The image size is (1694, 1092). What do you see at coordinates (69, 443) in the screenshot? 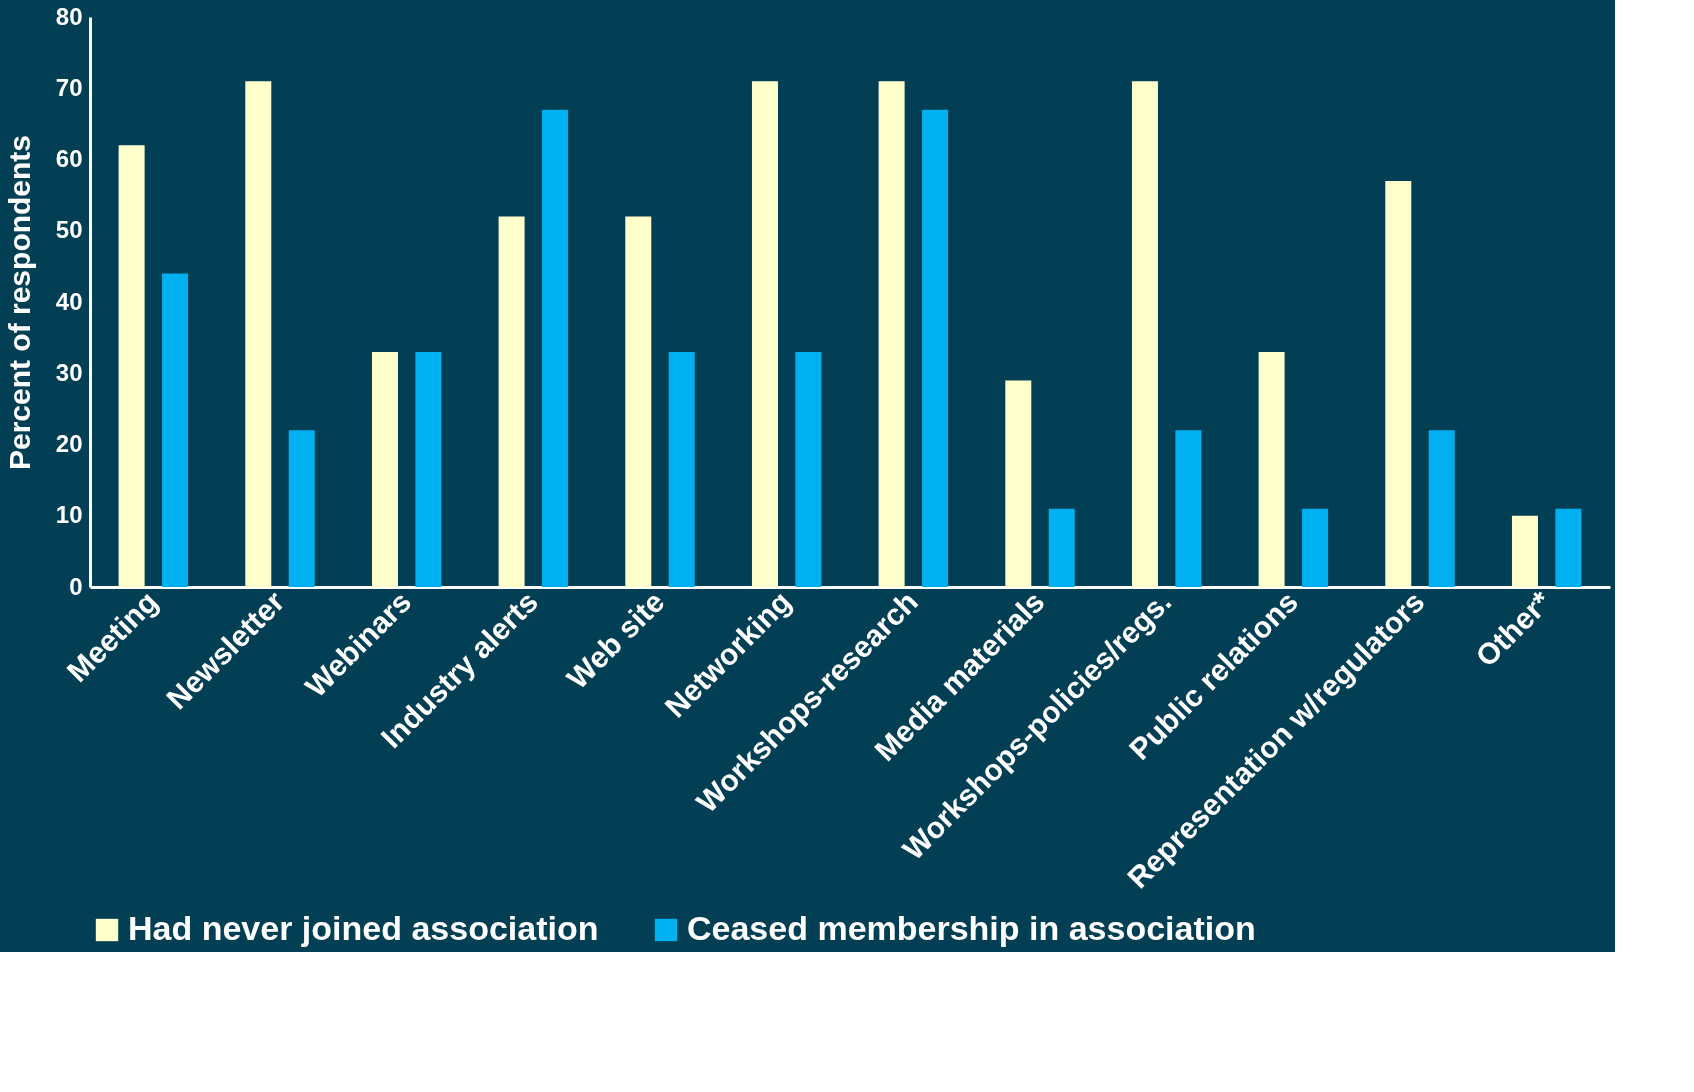
I see `y-tick-label: 20` at bounding box center [69, 443].